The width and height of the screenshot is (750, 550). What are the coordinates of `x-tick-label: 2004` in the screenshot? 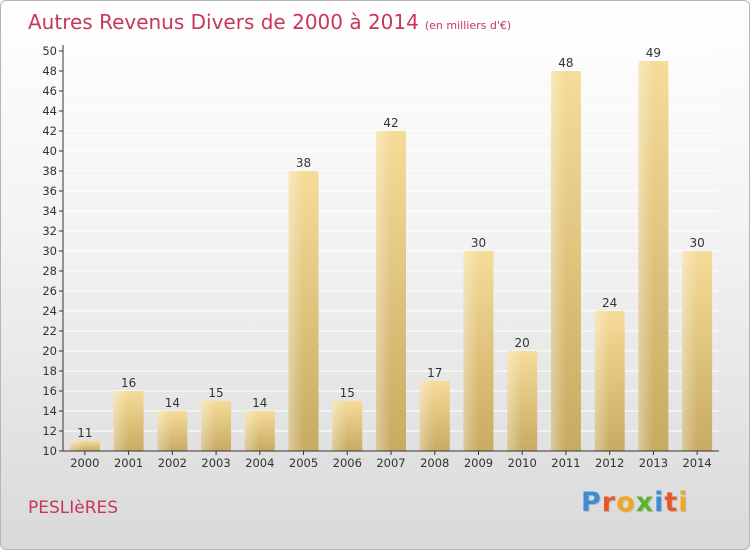 It's located at (259, 463).